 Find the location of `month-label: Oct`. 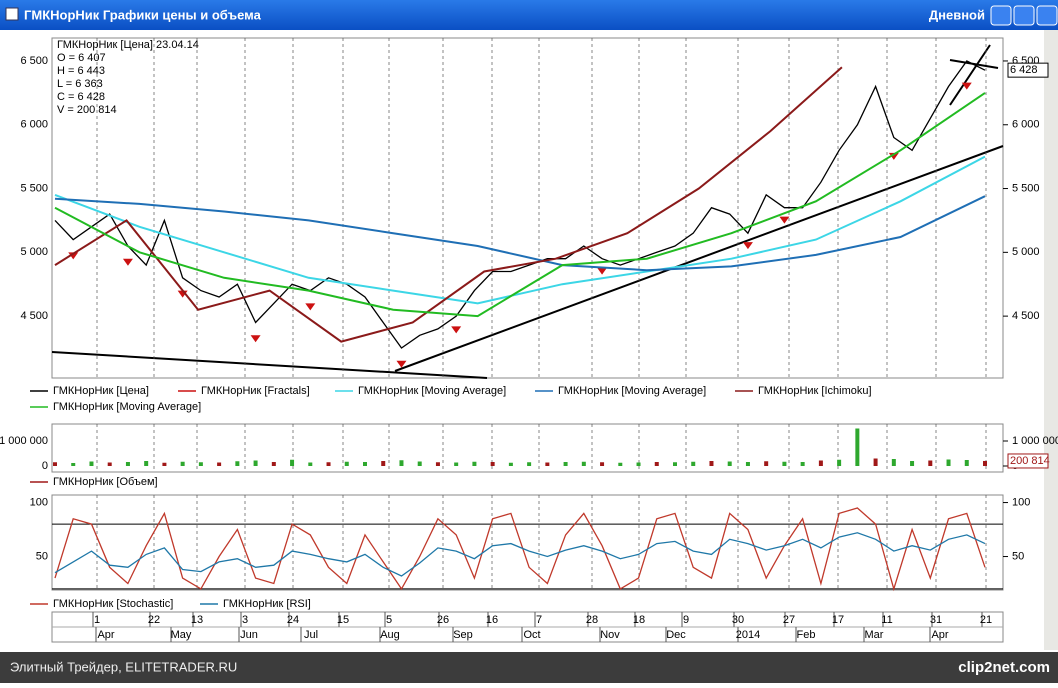

month-label: Oct is located at coordinates (531, 635).